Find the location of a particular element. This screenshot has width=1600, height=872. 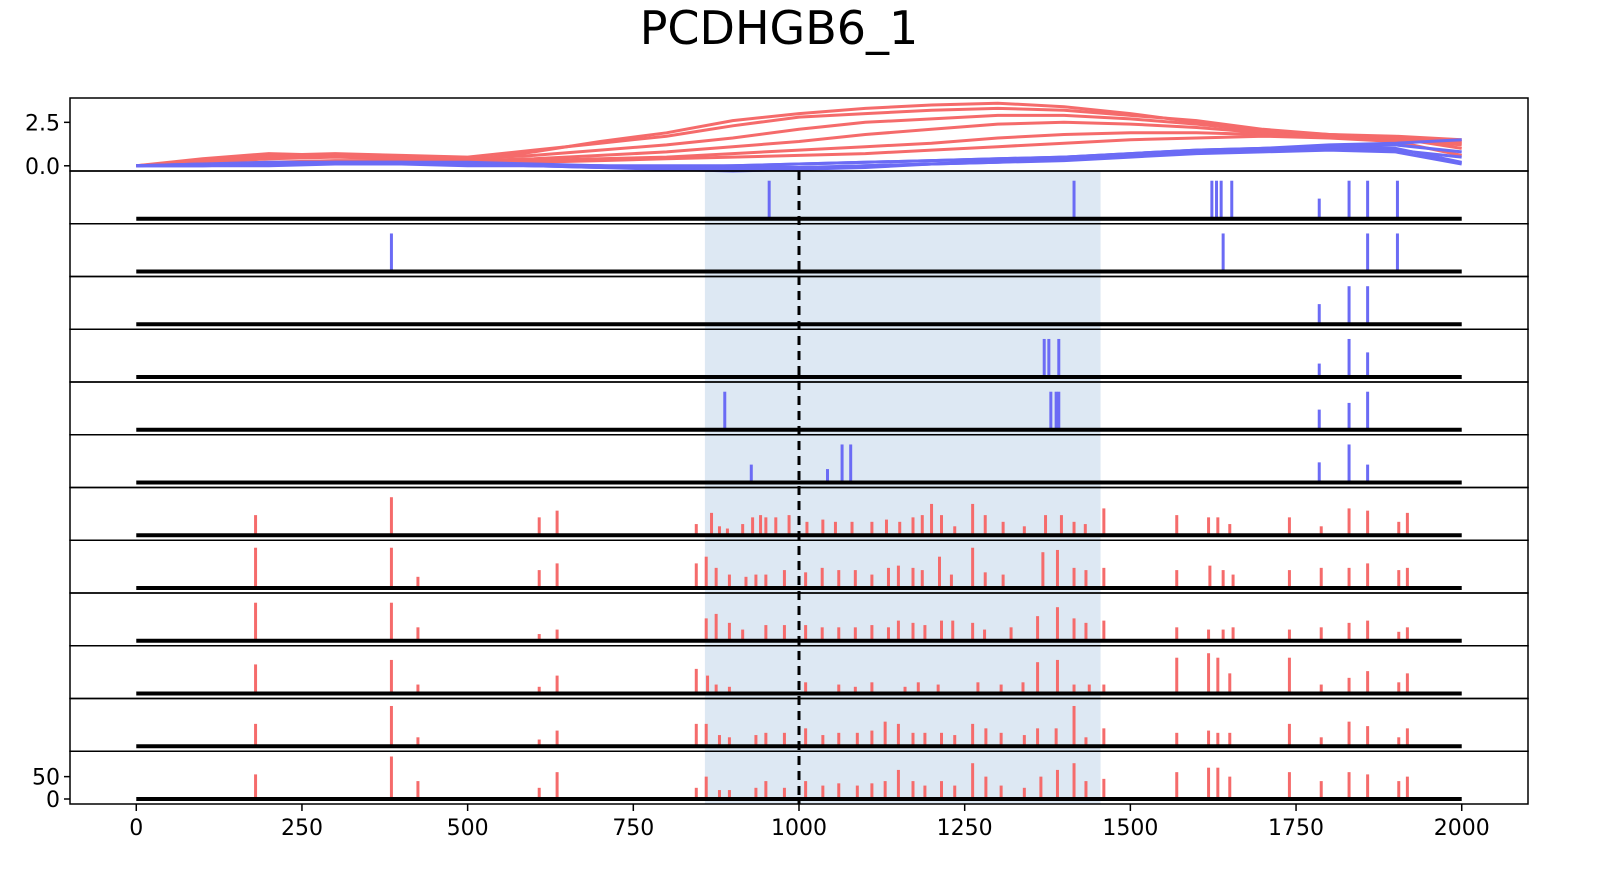

xtick-label: 2000 is located at coordinates (1462, 828).